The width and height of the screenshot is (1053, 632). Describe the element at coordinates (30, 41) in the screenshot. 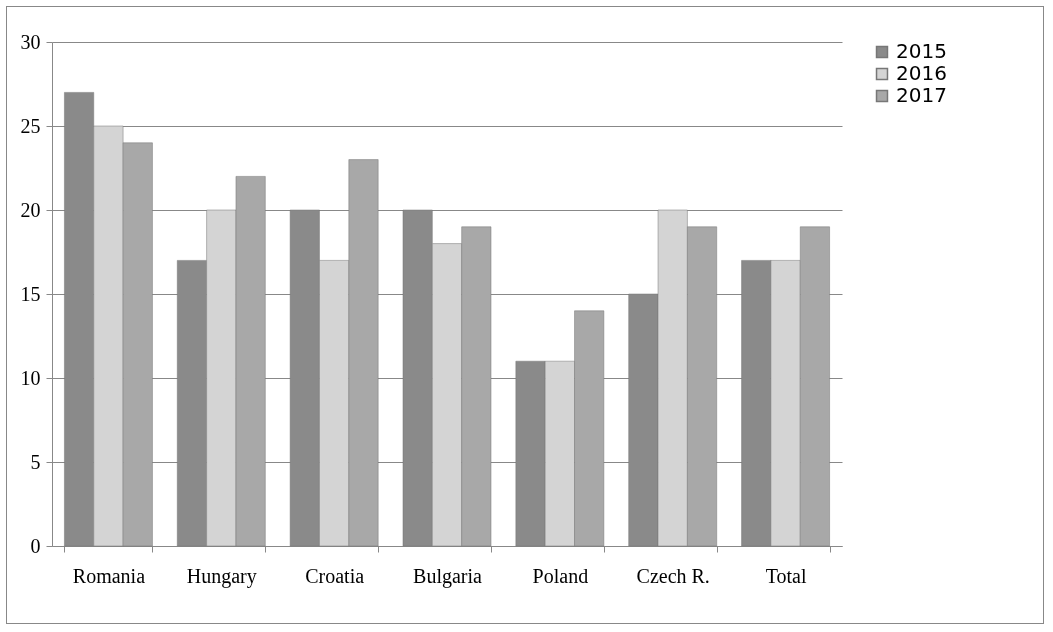

I see `y-tick-label: 30` at that location.